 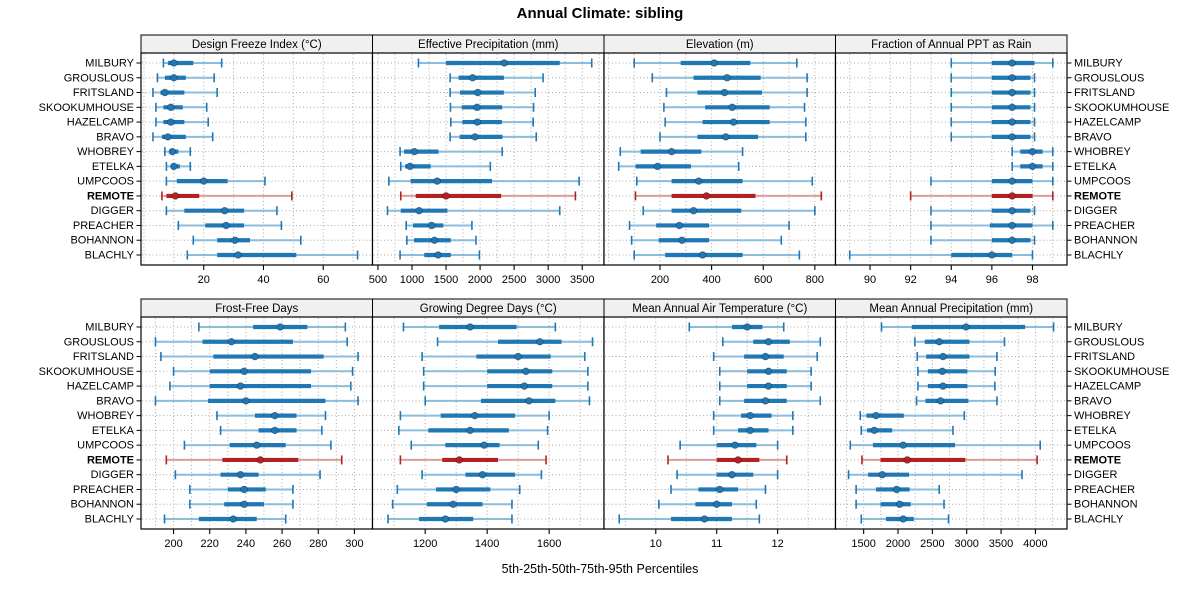 I want to click on station-label-left: HAZELCAMP, so click(x=100, y=123).